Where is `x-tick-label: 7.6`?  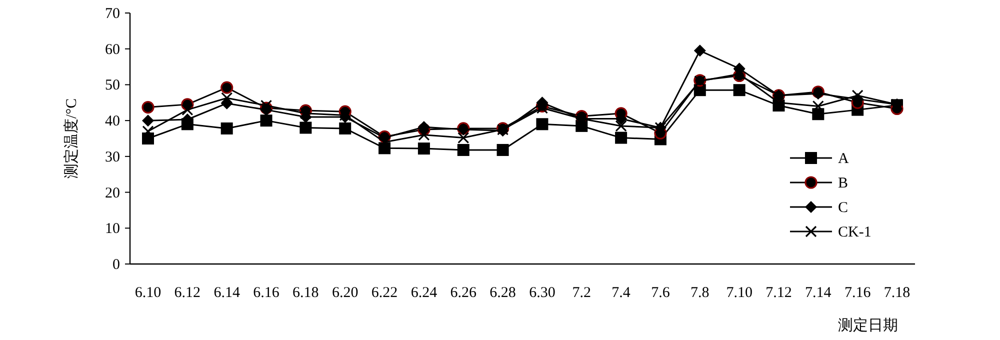 x-tick-label: 7.6 is located at coordinates (660, 293).